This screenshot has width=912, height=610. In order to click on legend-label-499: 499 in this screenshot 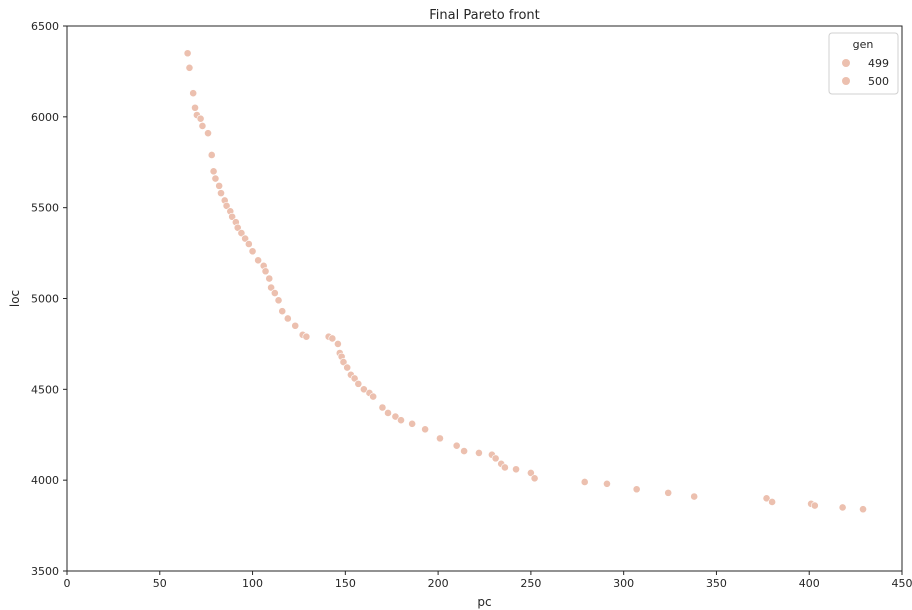, I will do `click(878, 63)`.